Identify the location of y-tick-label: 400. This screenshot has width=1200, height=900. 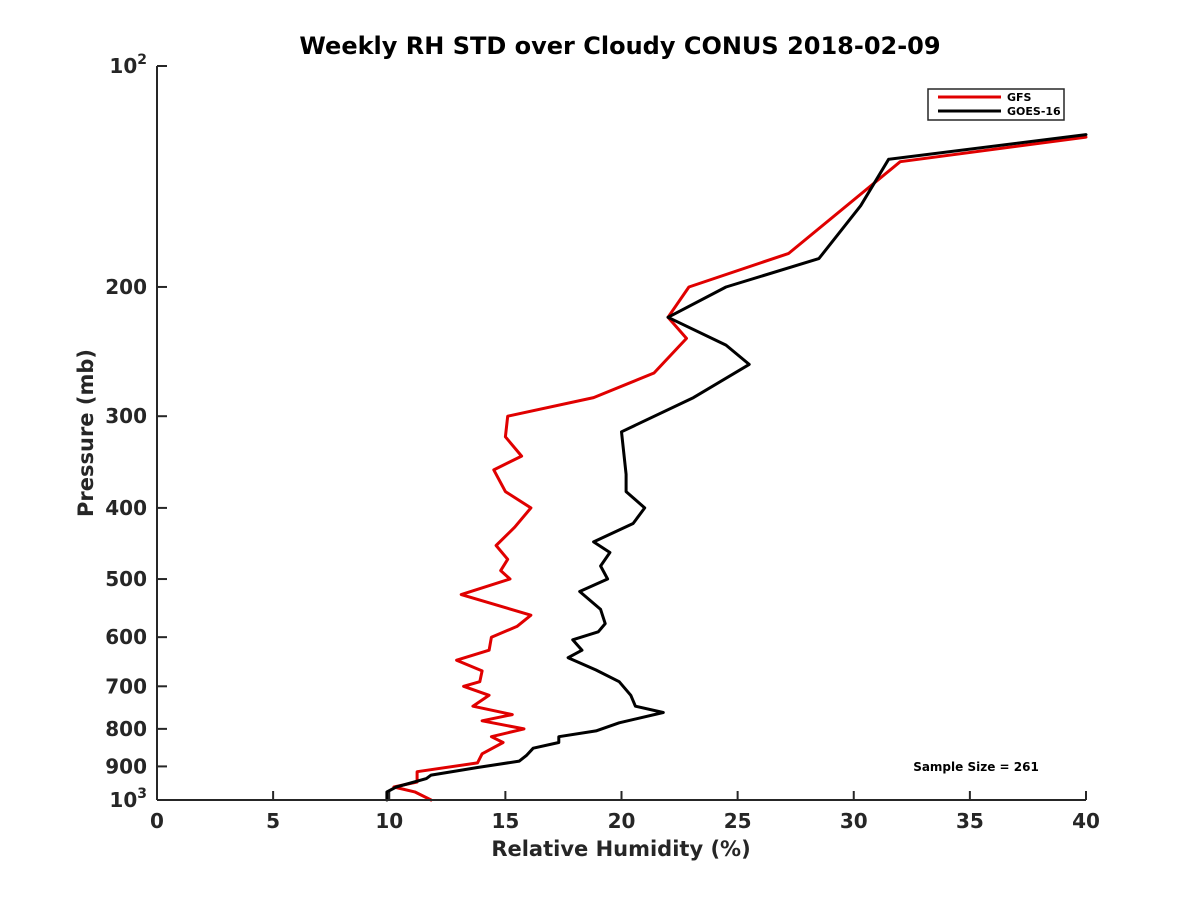
(126, 508).